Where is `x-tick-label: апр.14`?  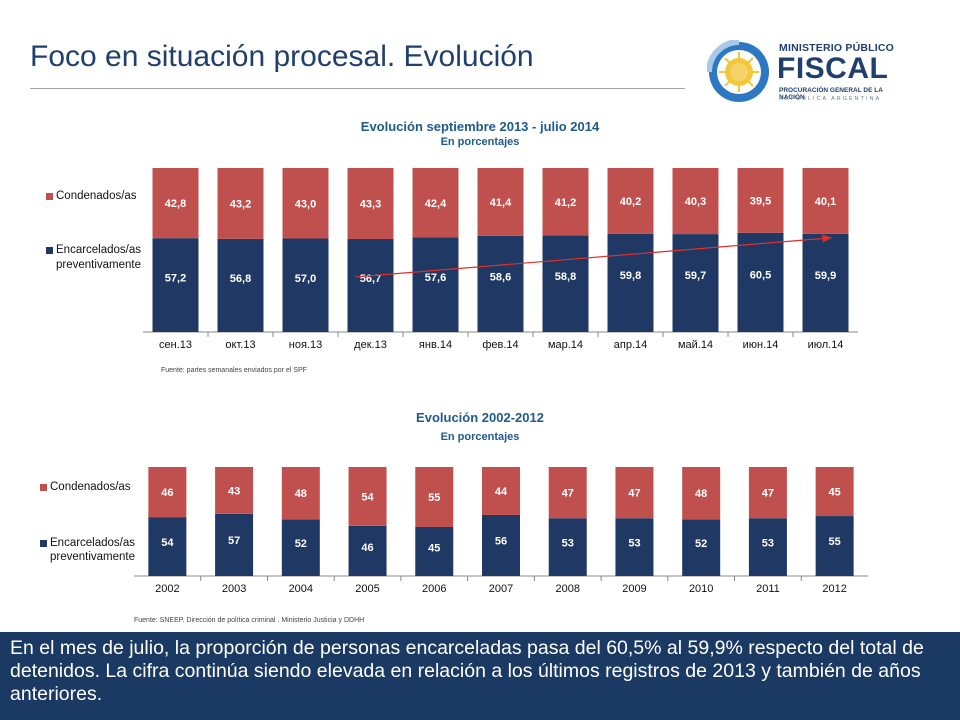 x-tick-label: апр.14 is located at coordinates (630, 345).